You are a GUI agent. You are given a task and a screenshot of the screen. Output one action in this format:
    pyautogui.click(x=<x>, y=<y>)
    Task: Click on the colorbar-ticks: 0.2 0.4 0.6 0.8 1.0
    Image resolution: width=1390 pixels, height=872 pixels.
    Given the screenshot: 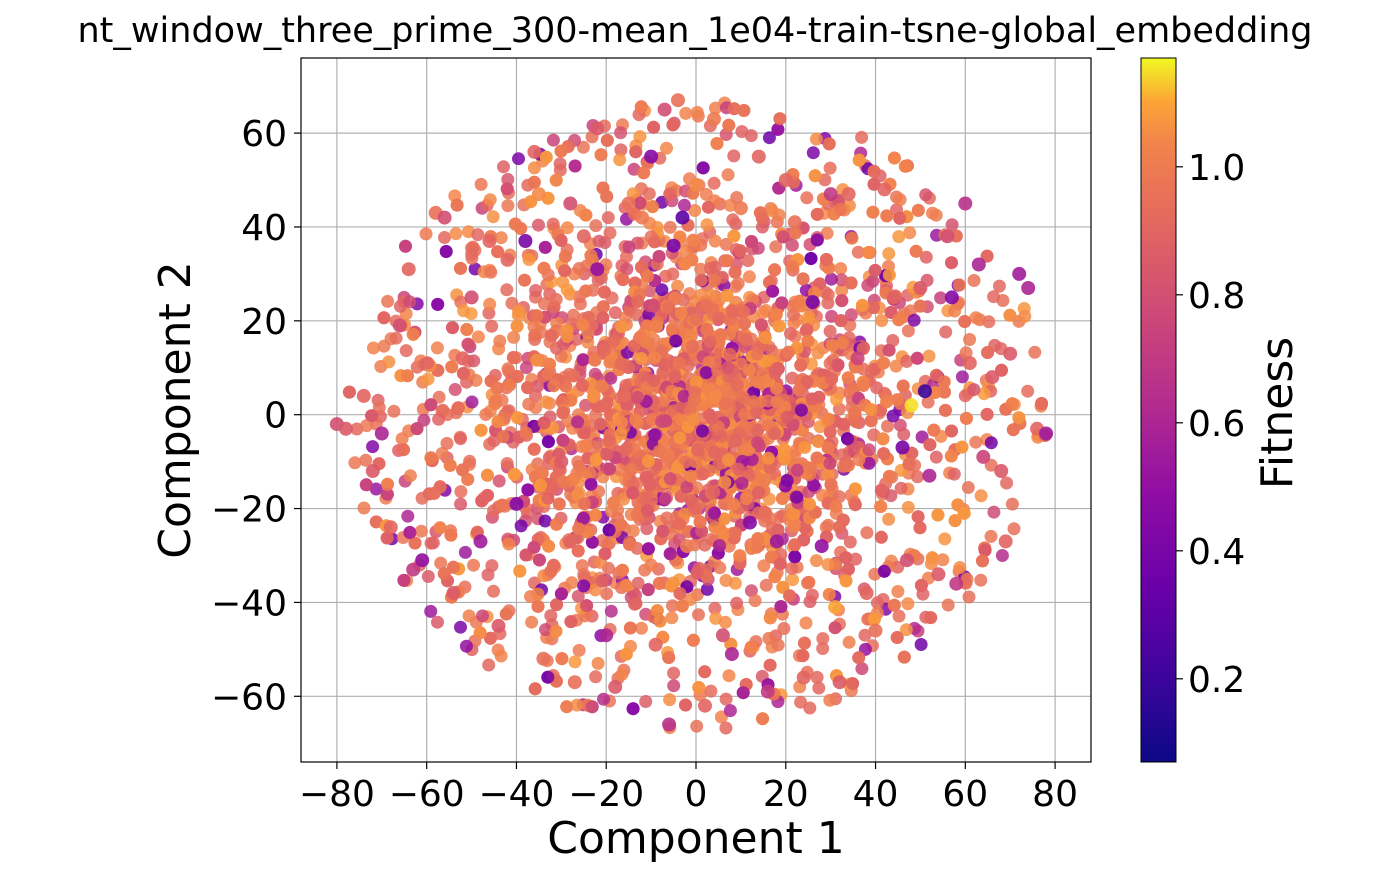 What is the action you would take?
    pyautogui.click(x=1210, y=424)
    